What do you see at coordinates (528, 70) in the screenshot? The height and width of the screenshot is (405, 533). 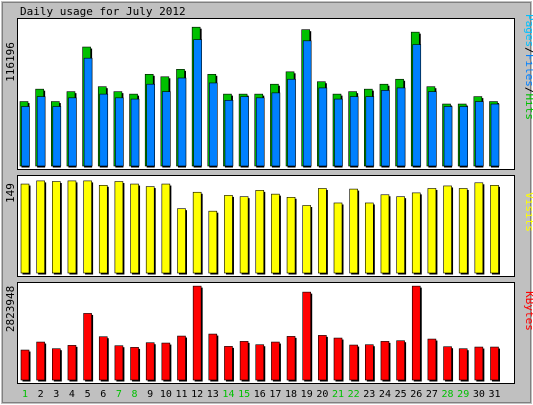 I see `legend-files: Files` at bounding box center [528, 70].